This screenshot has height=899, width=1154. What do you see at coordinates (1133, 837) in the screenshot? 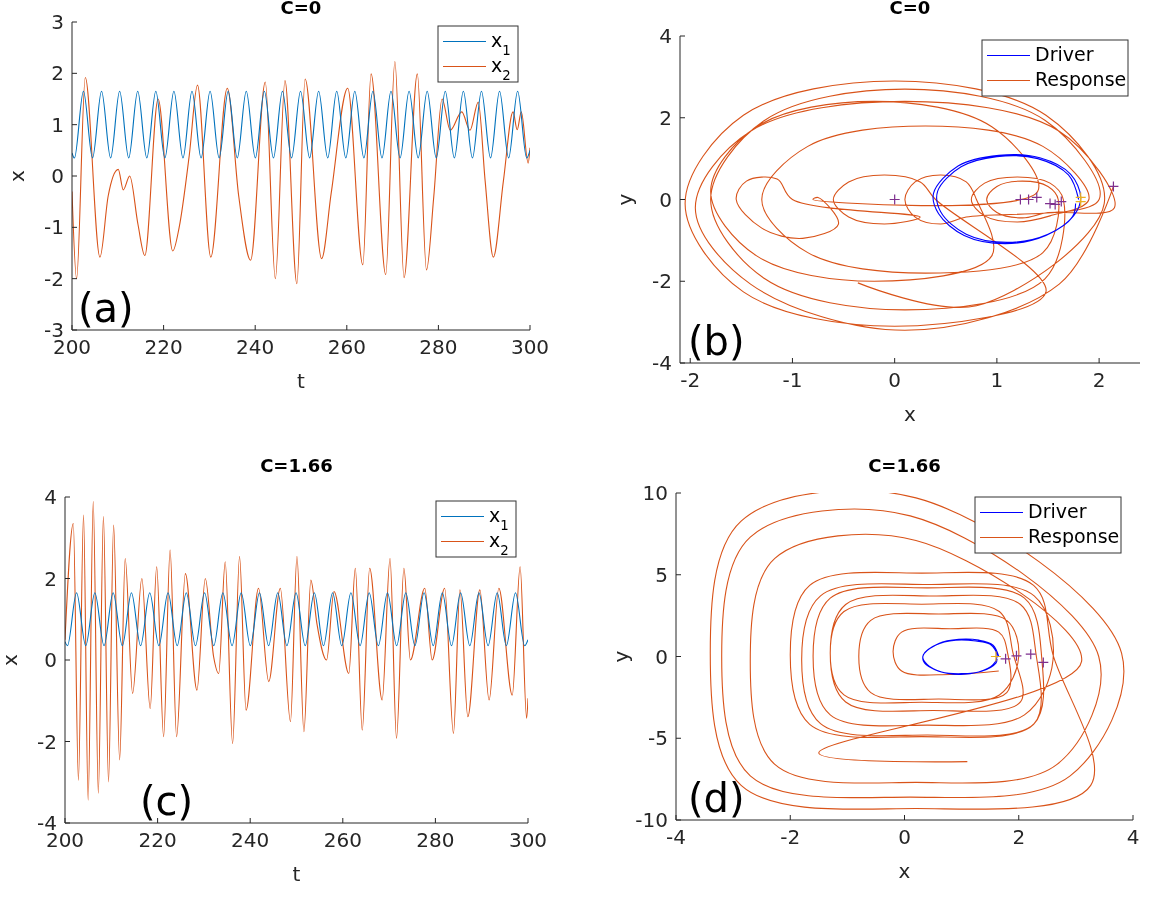
I see `x-tick-label: 4` at bounding box center [1133, 837].